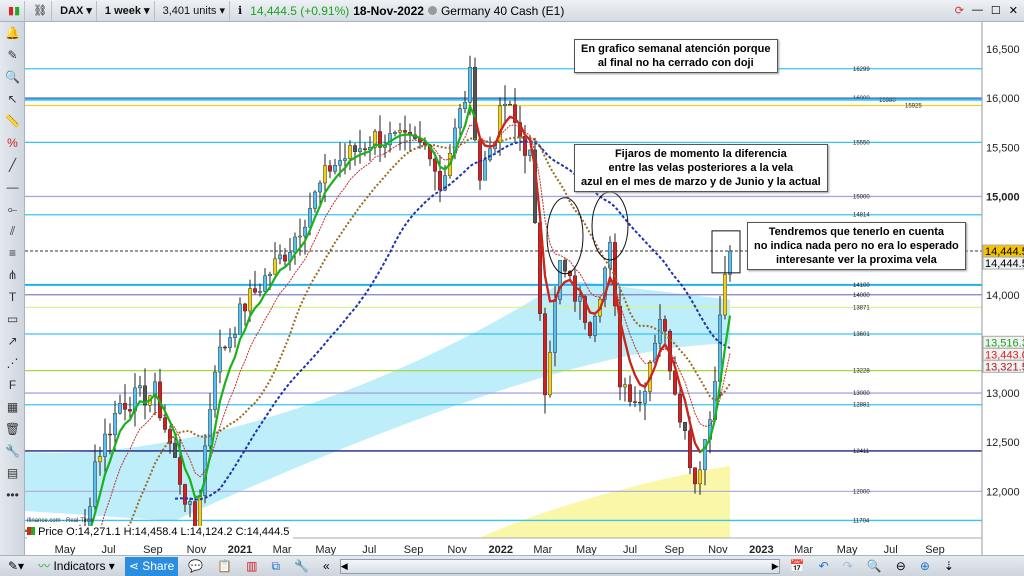 The width and height of the screenshot is (1024, 576). Describe the element at coordinates (225, 566) in the screenshot. I see `report-icon: 📋` at that location.